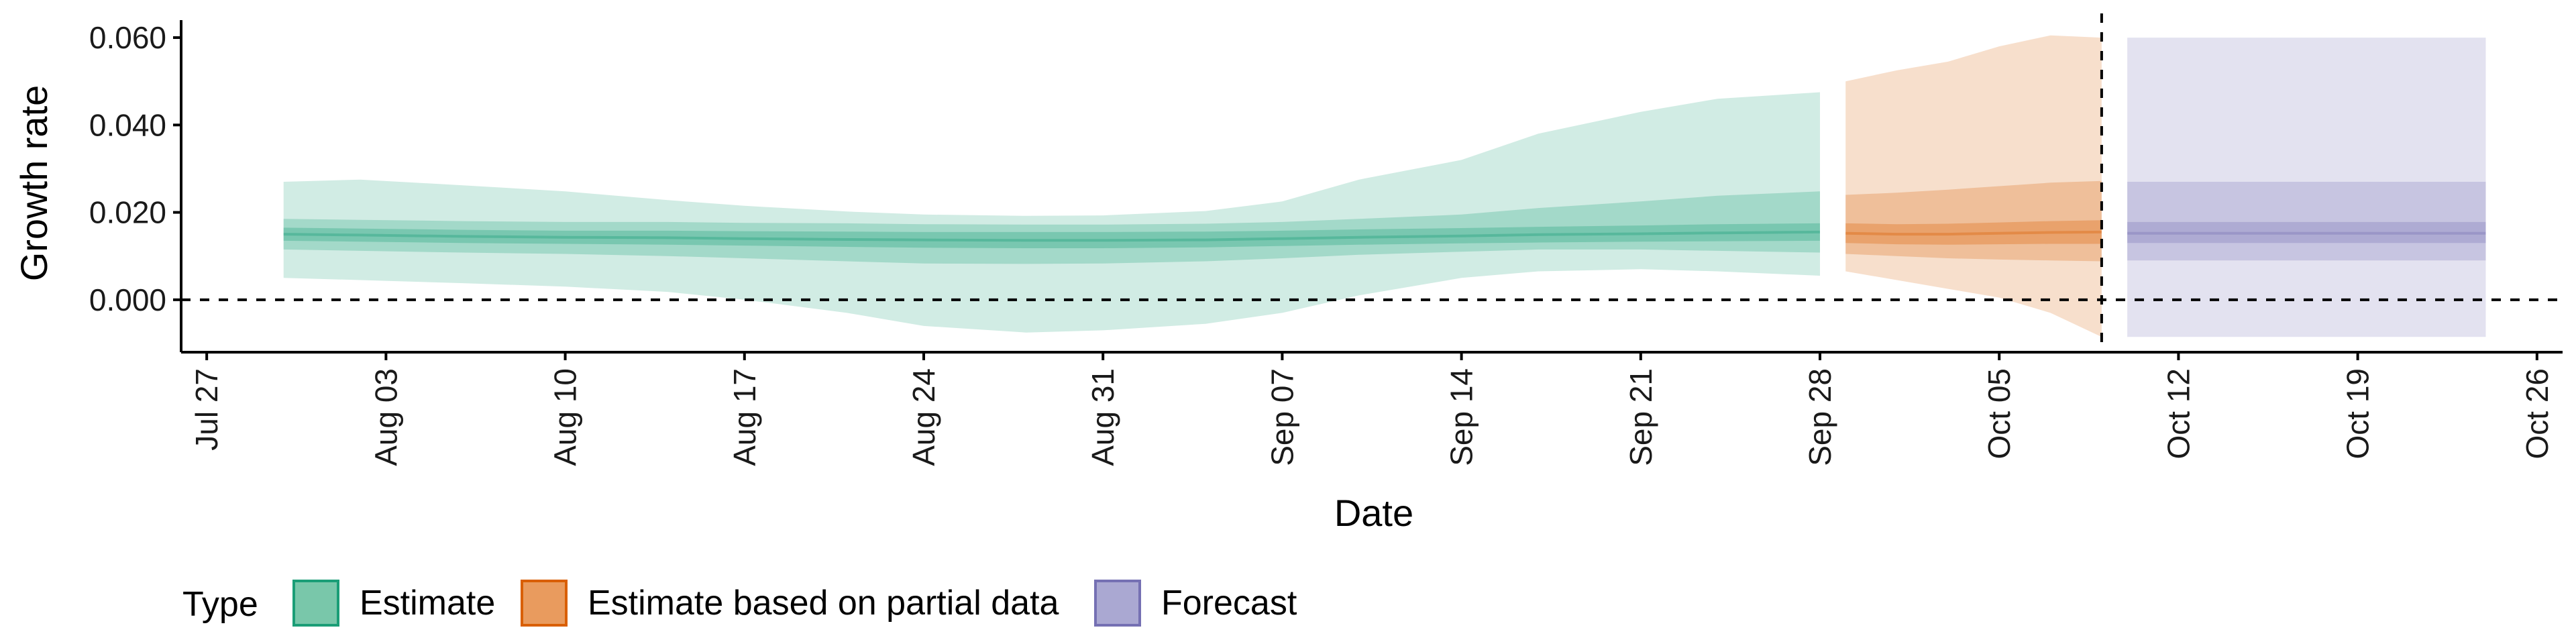  Describe the element at coordinates (1229, 603) in the screenshot. I see `legend-label-forecast: Forecast` at that location.